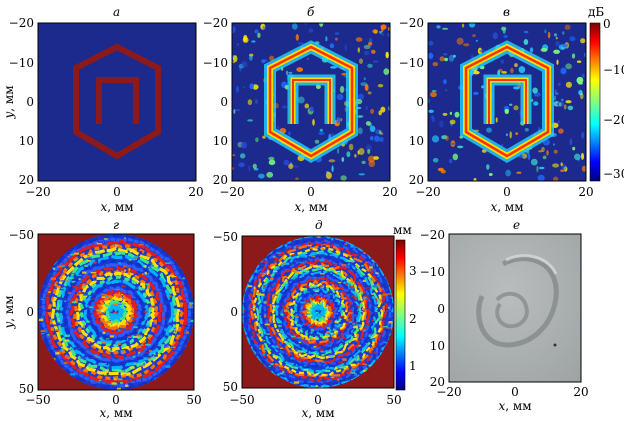 The height and width of the screenshot is (421, 624). I want to click on panel-d-phase-fringe, so click(317, 312).